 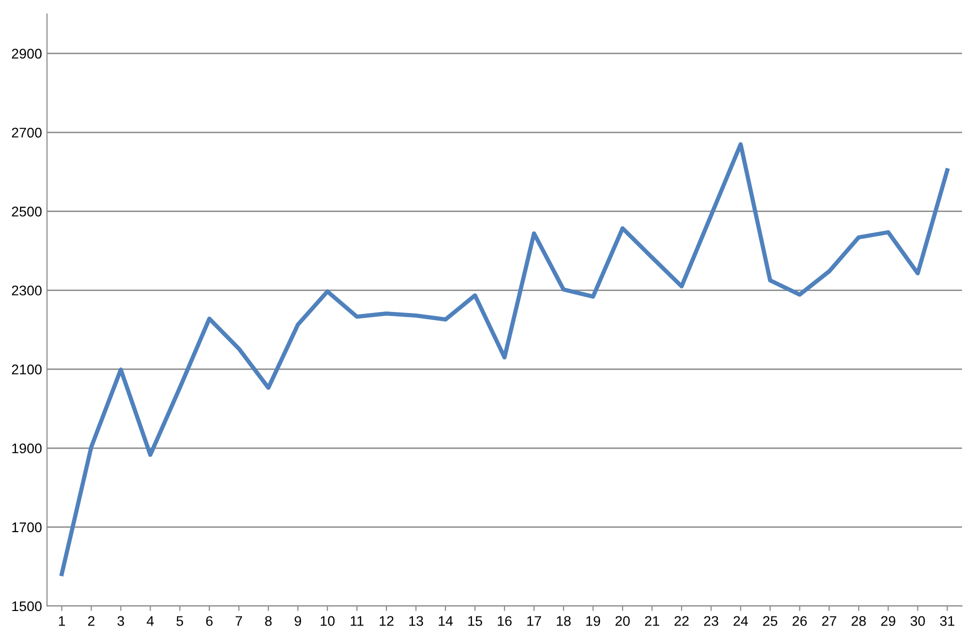 What do you see at coordinates (27, 606) in the screenshot?
I see `y-tick-label: 1500` at bounding box center [27, 606].